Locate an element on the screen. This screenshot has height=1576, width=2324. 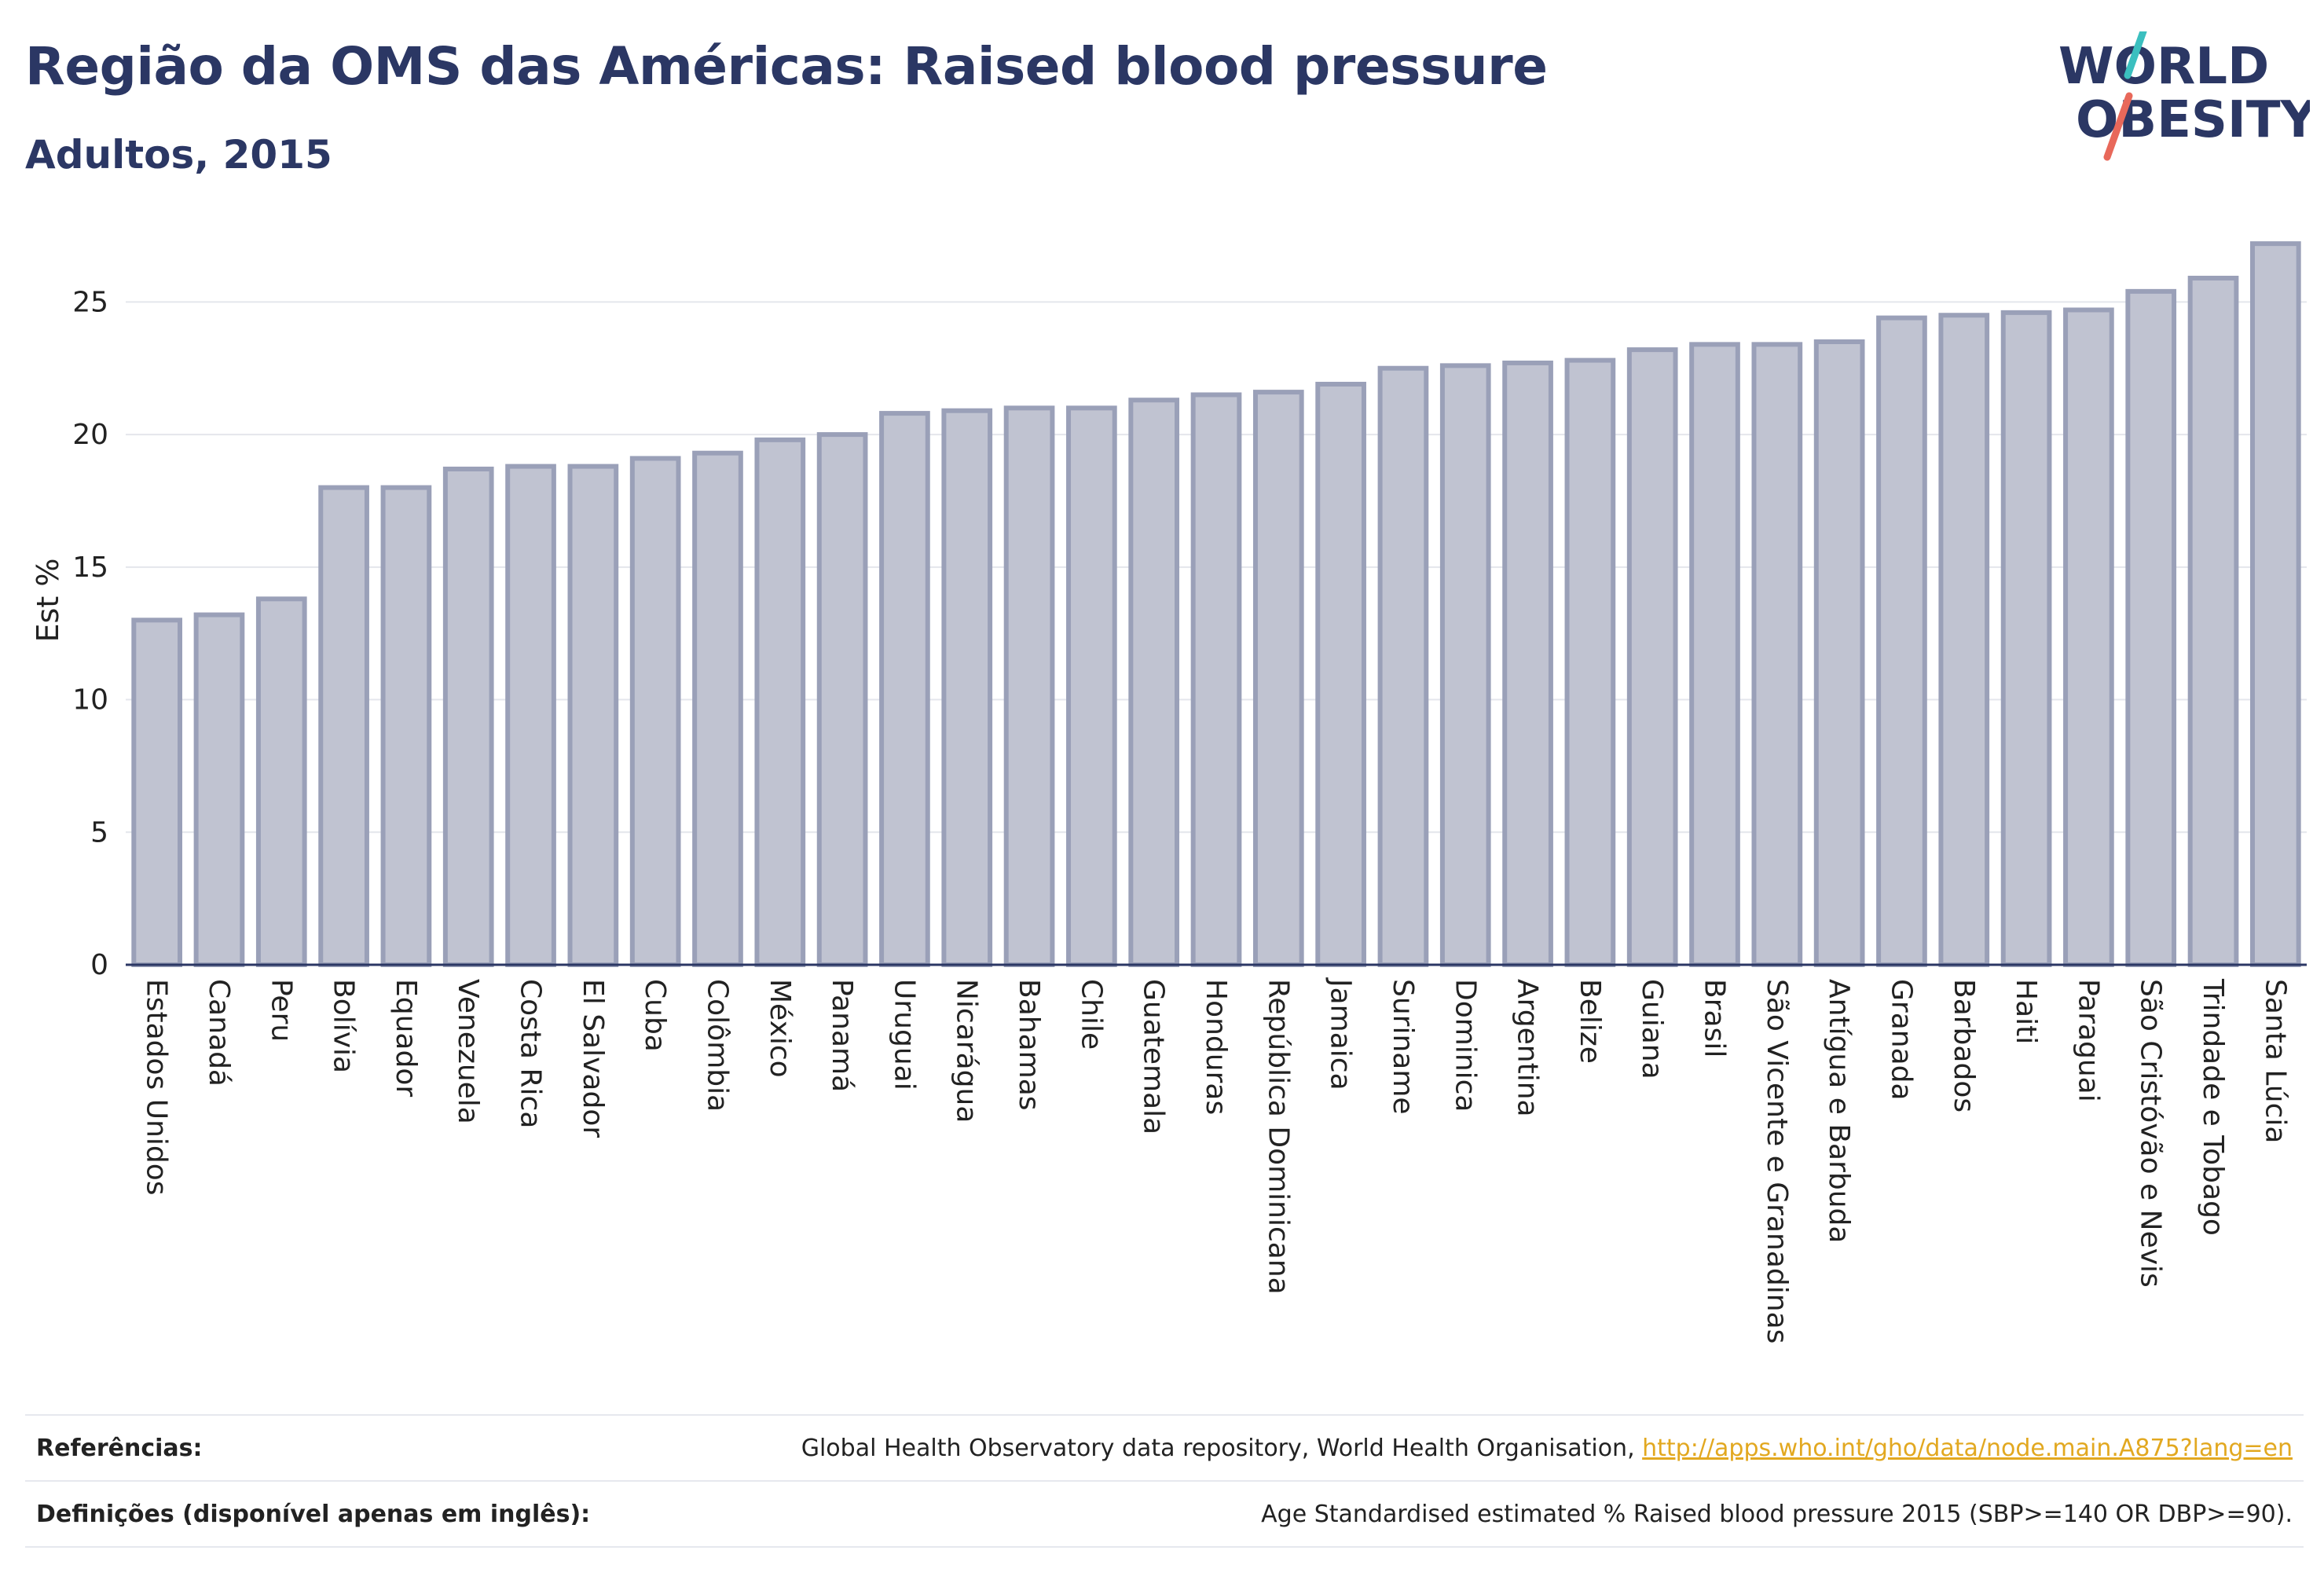
x-tick-label: Trindade e Tobago is located at coordinates (2213, 1107).